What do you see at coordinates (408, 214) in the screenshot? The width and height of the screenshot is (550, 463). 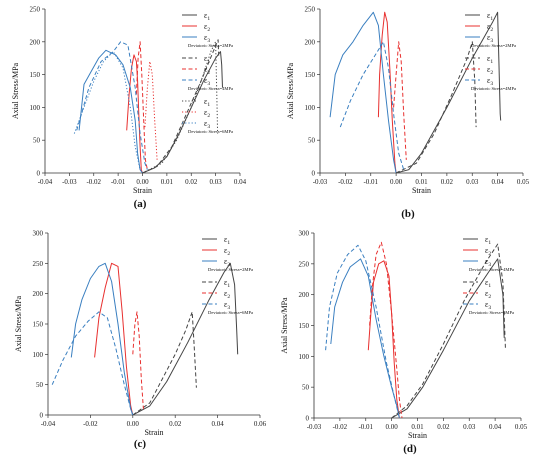 I see `panel-label: (b)` at bounding box center [408, 214].